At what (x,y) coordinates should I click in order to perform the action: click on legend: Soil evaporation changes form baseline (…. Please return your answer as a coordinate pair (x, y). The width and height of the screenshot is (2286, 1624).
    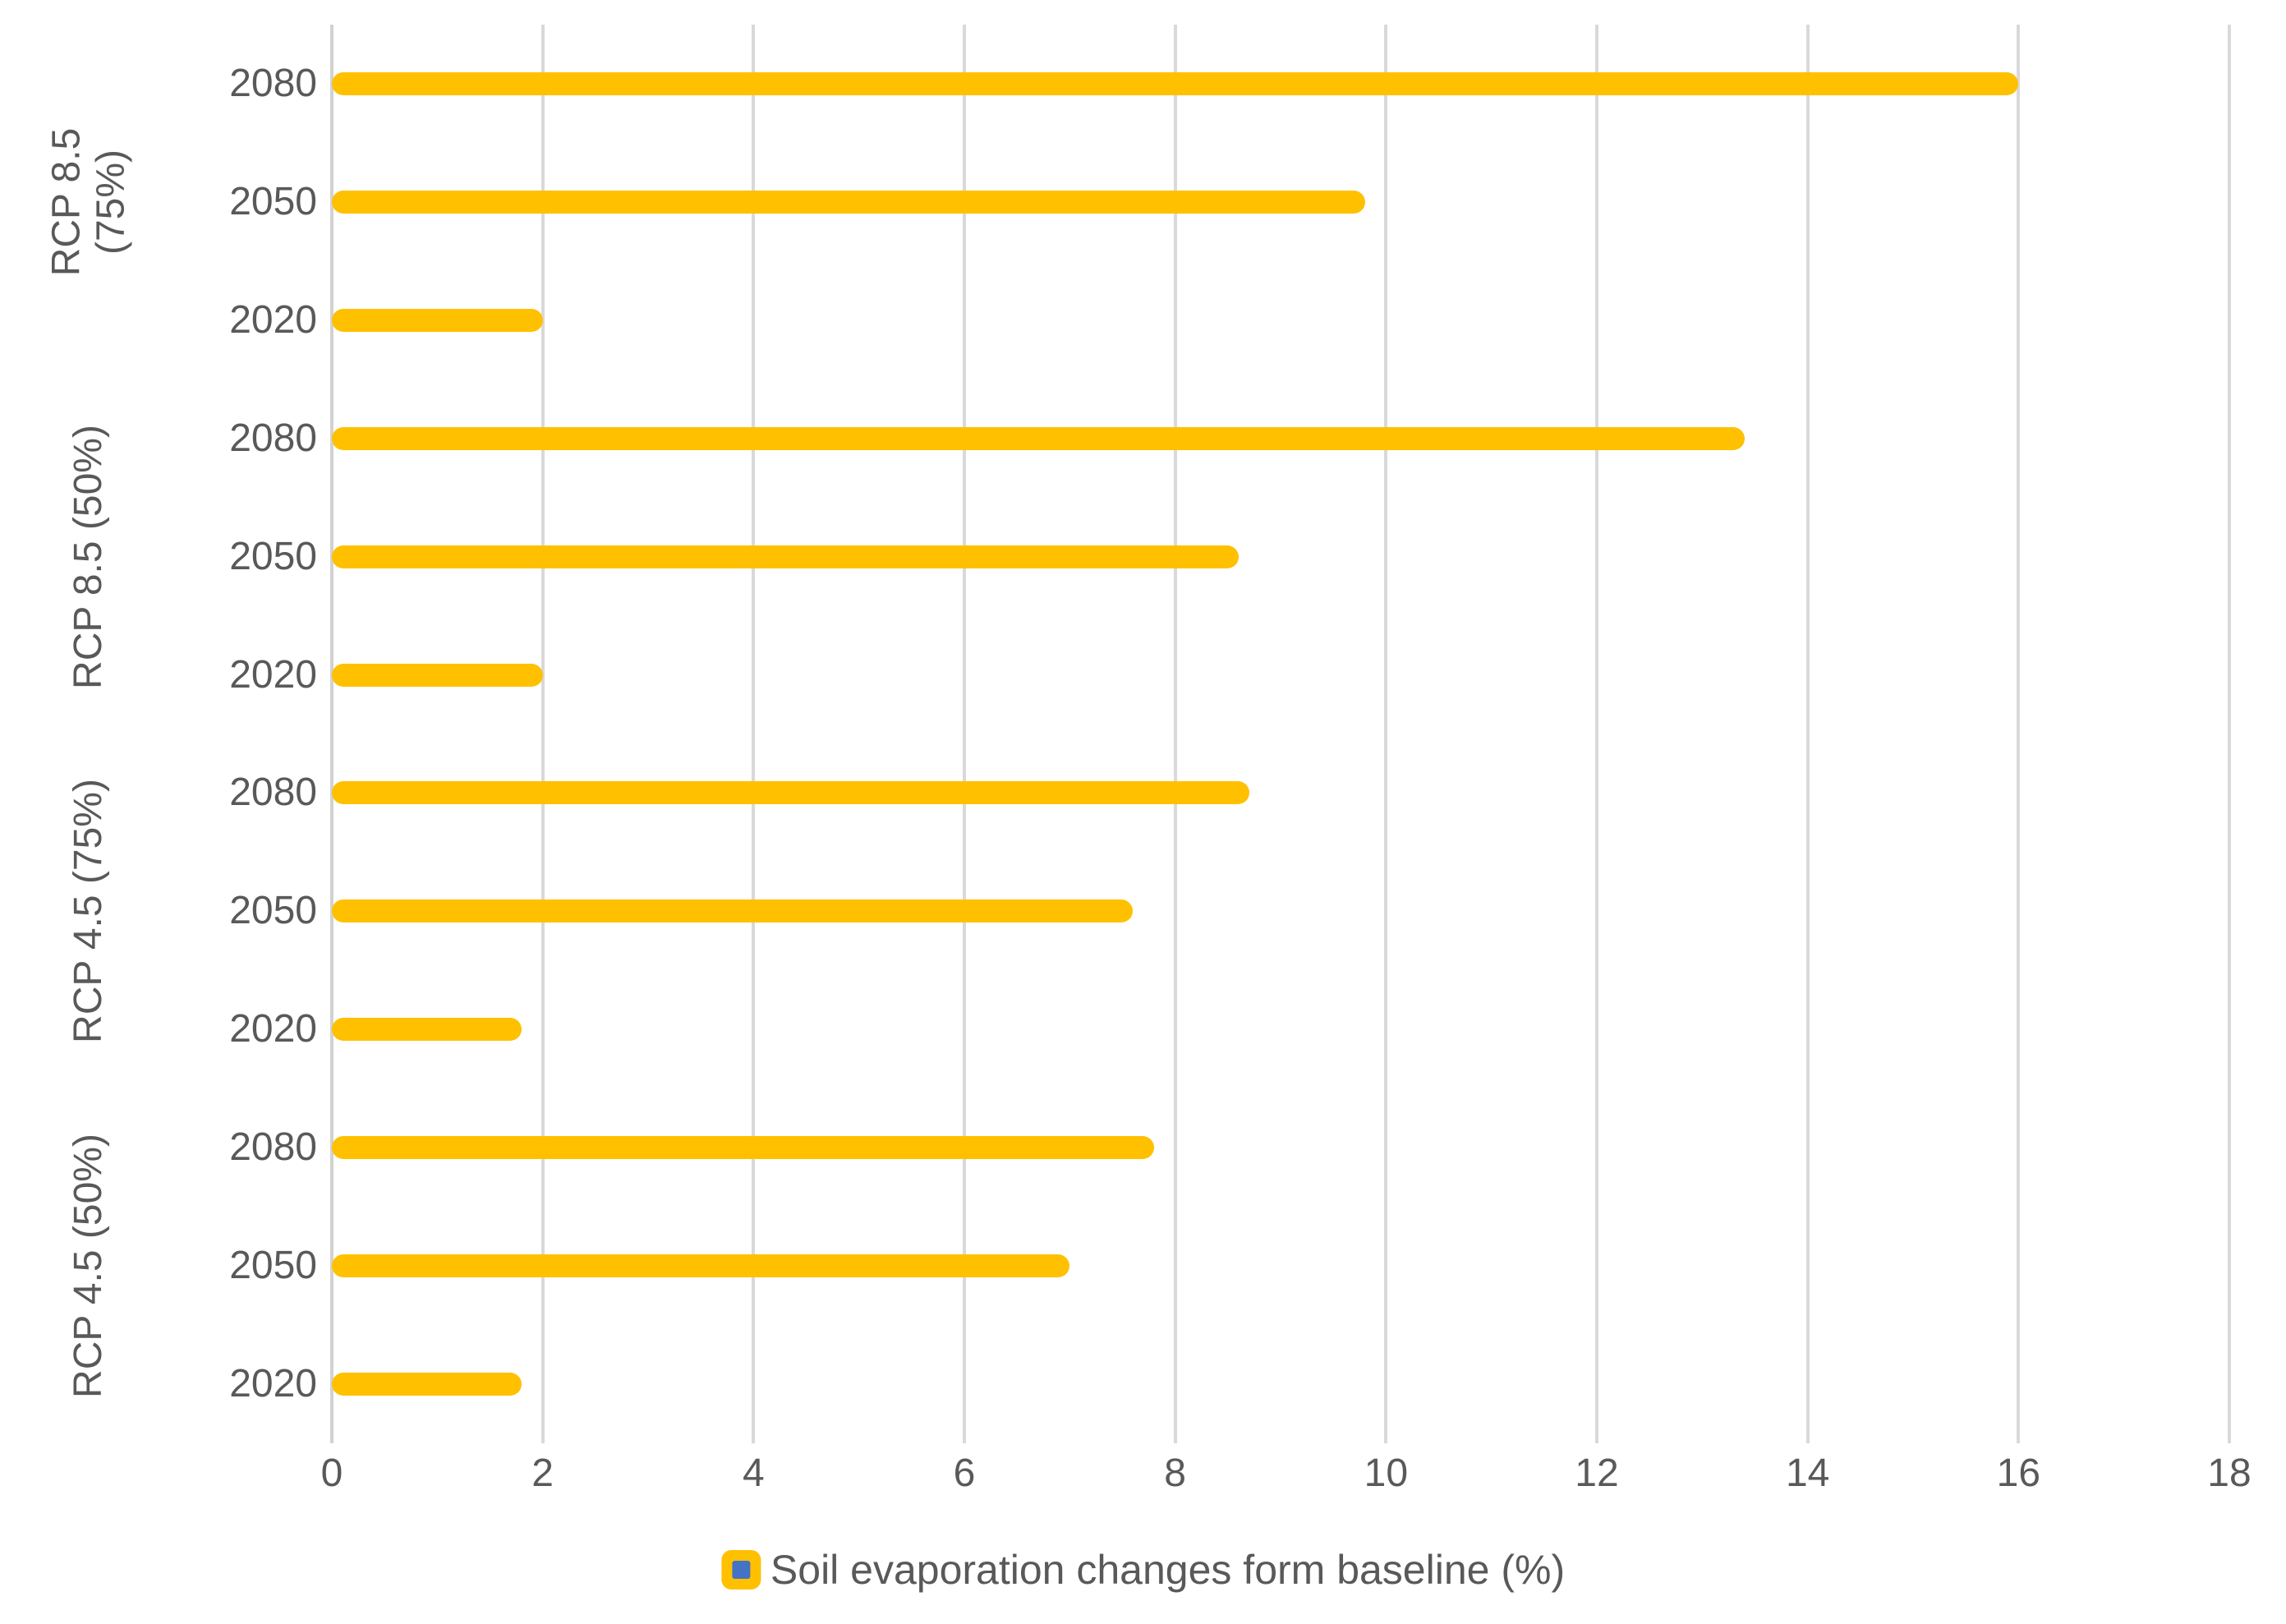
    Looking at the image, I should click on (1143, 1570).